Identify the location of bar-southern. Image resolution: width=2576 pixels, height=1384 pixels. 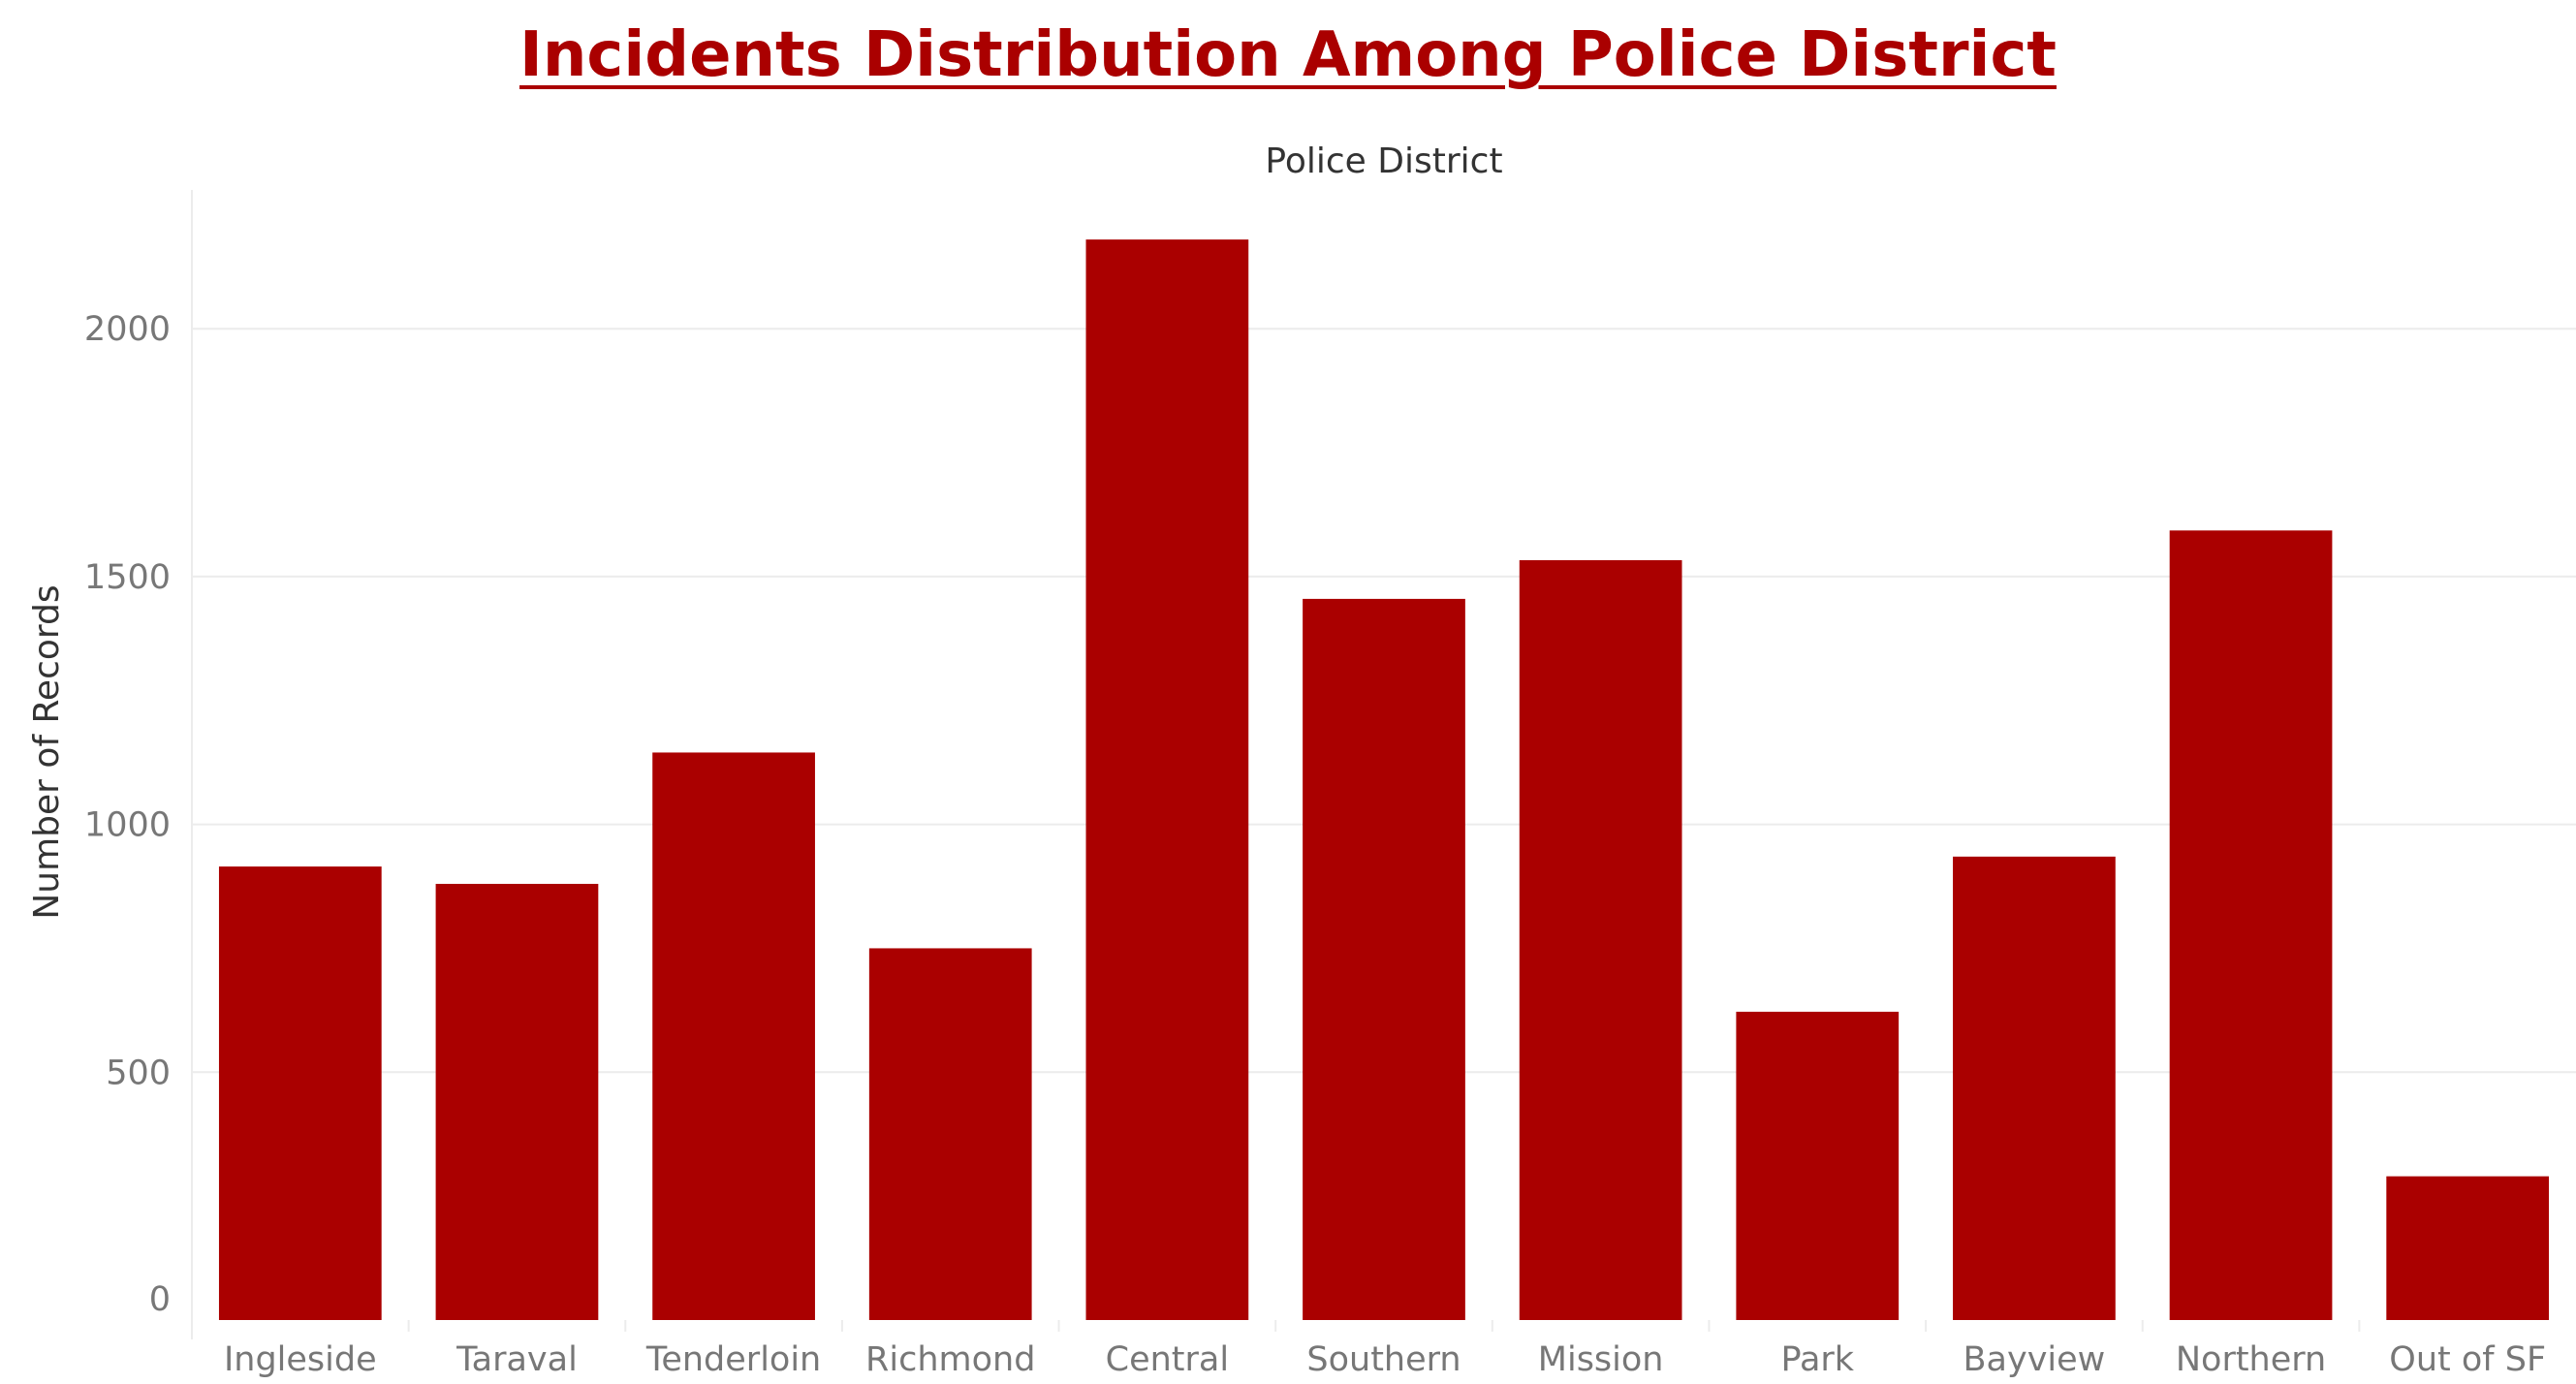
(1384, 959).